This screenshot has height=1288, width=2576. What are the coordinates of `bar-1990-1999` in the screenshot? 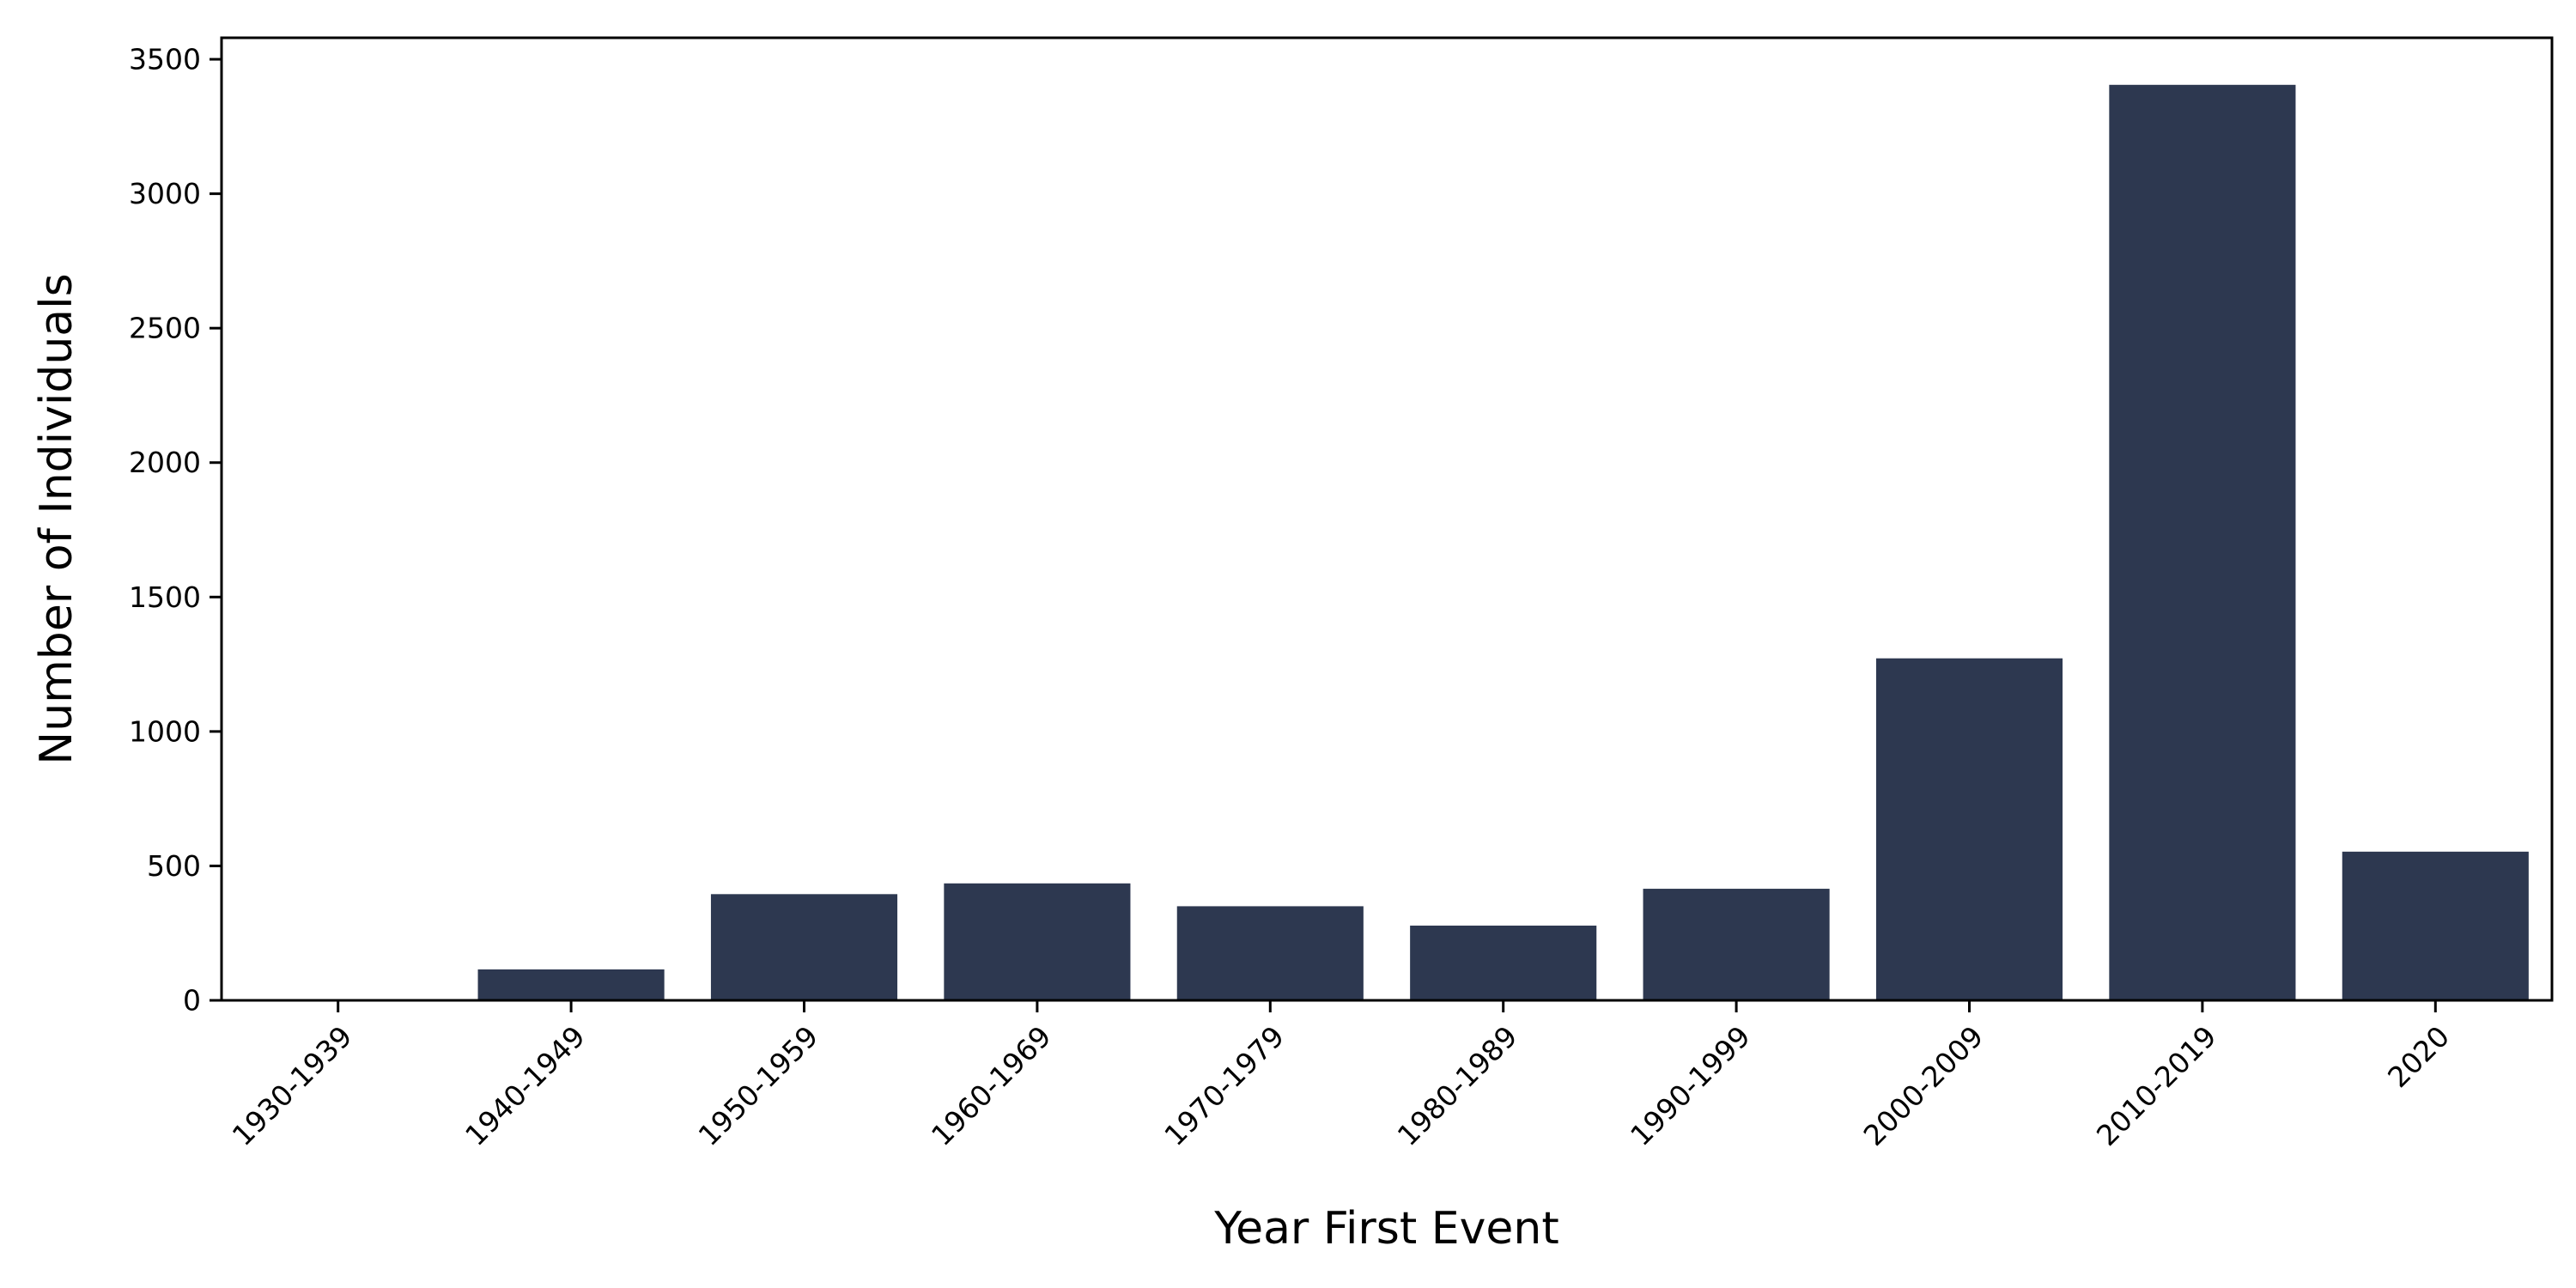 It's located at (1737, 944).